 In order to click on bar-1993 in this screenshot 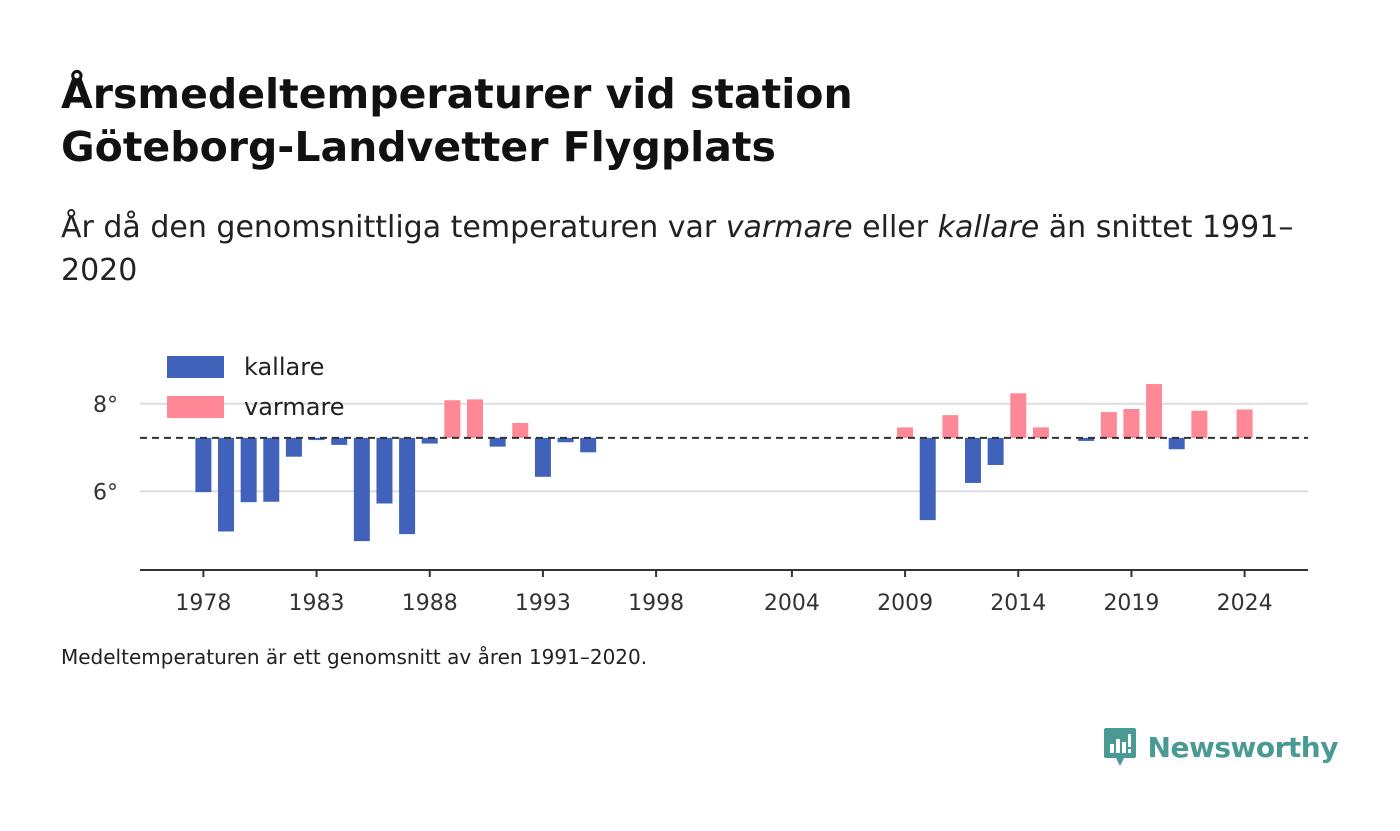, I will do `click(542, 457)`.